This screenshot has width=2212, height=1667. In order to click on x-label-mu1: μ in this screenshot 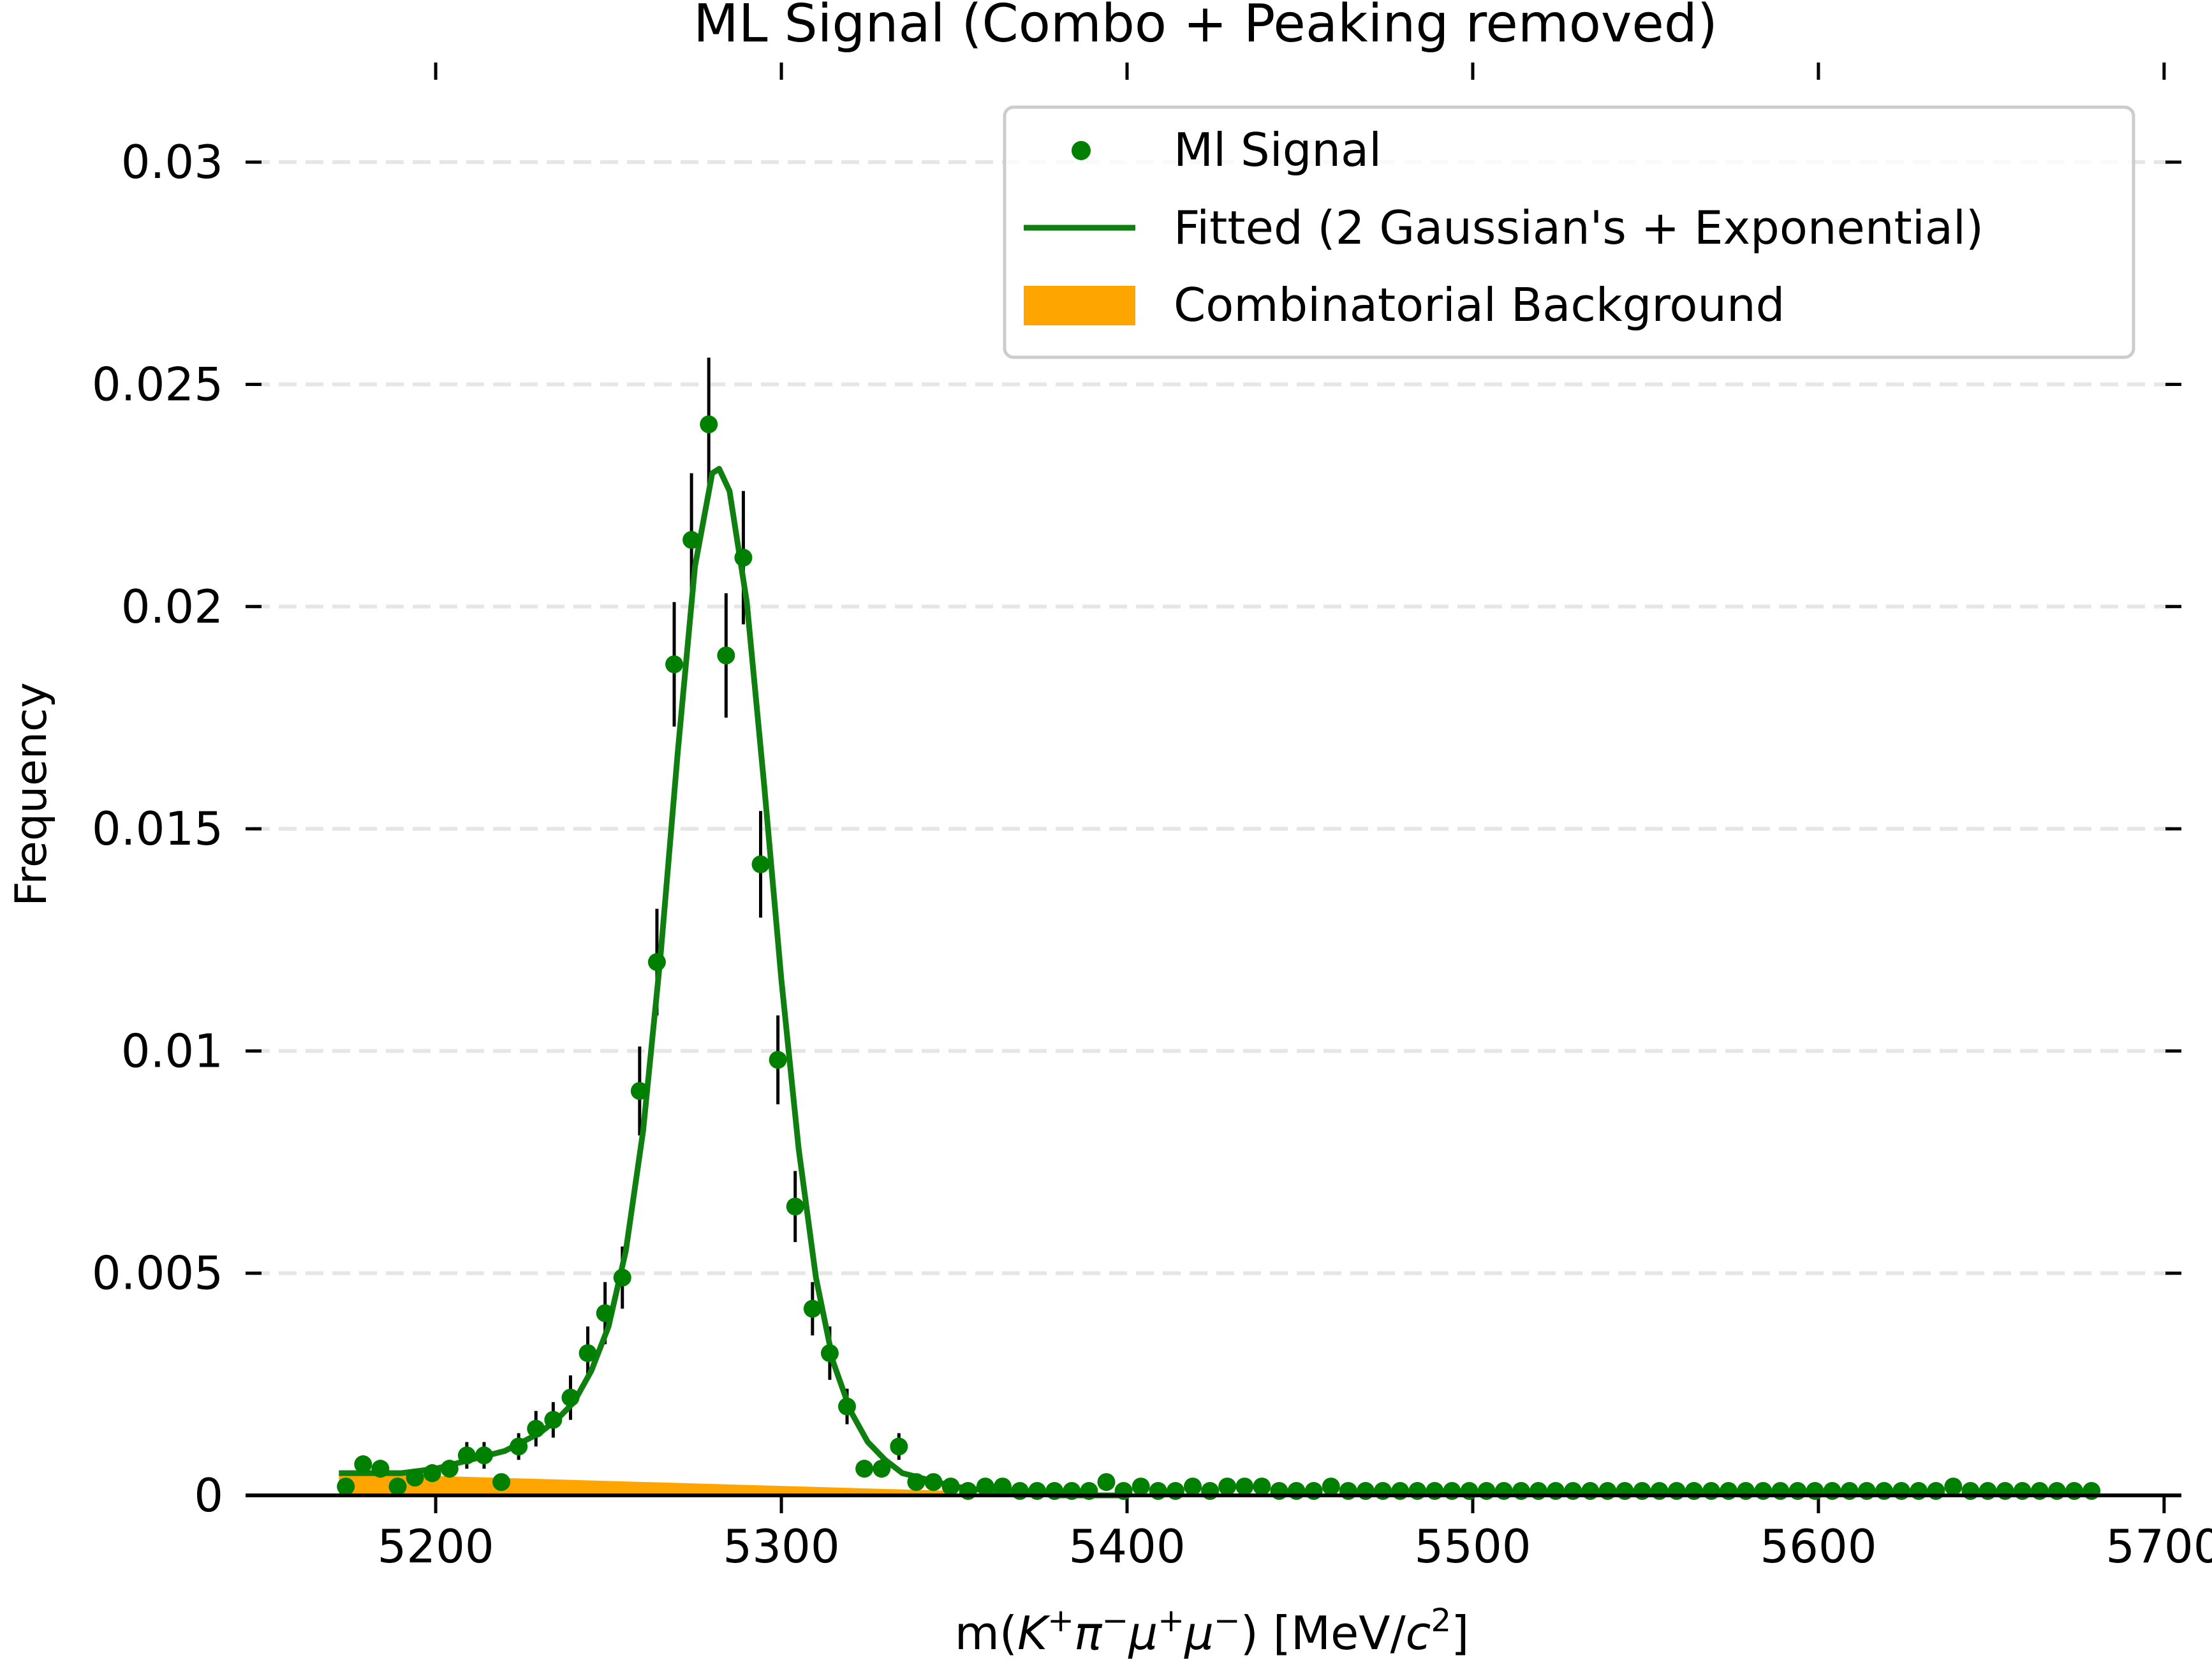, I will do `click(1143, 1633)`.